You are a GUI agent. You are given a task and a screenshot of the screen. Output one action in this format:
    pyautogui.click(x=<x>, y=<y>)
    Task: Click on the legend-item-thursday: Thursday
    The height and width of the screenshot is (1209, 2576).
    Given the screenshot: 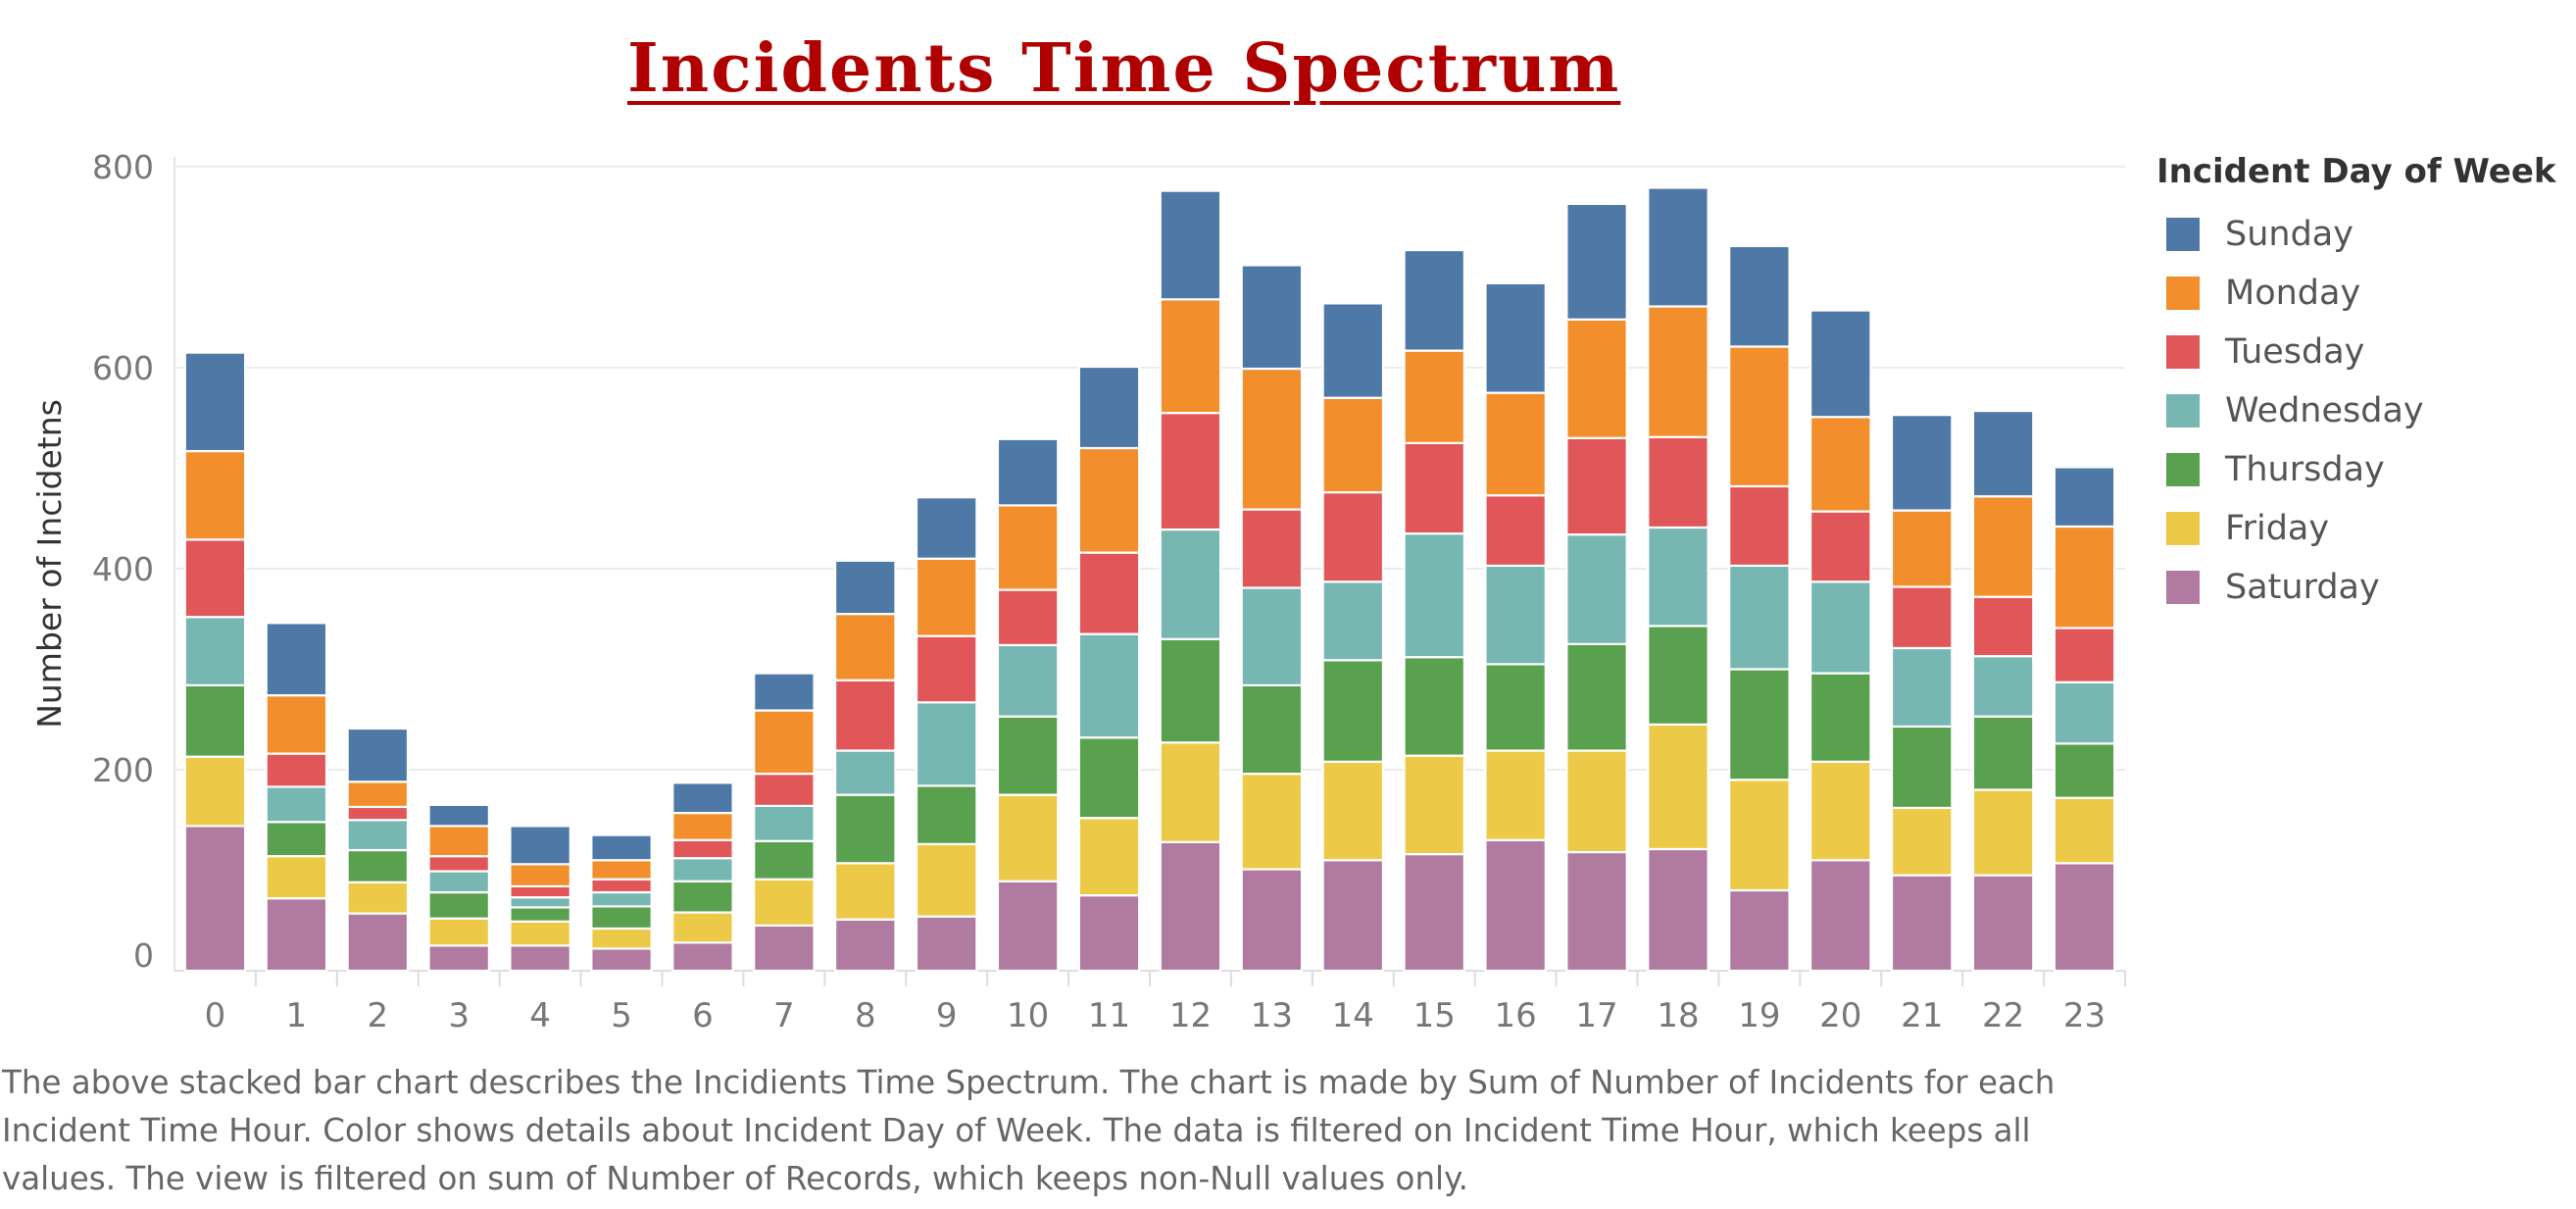 What is the action you would take?
    pyautogui.click(x=2362, y=469)
    